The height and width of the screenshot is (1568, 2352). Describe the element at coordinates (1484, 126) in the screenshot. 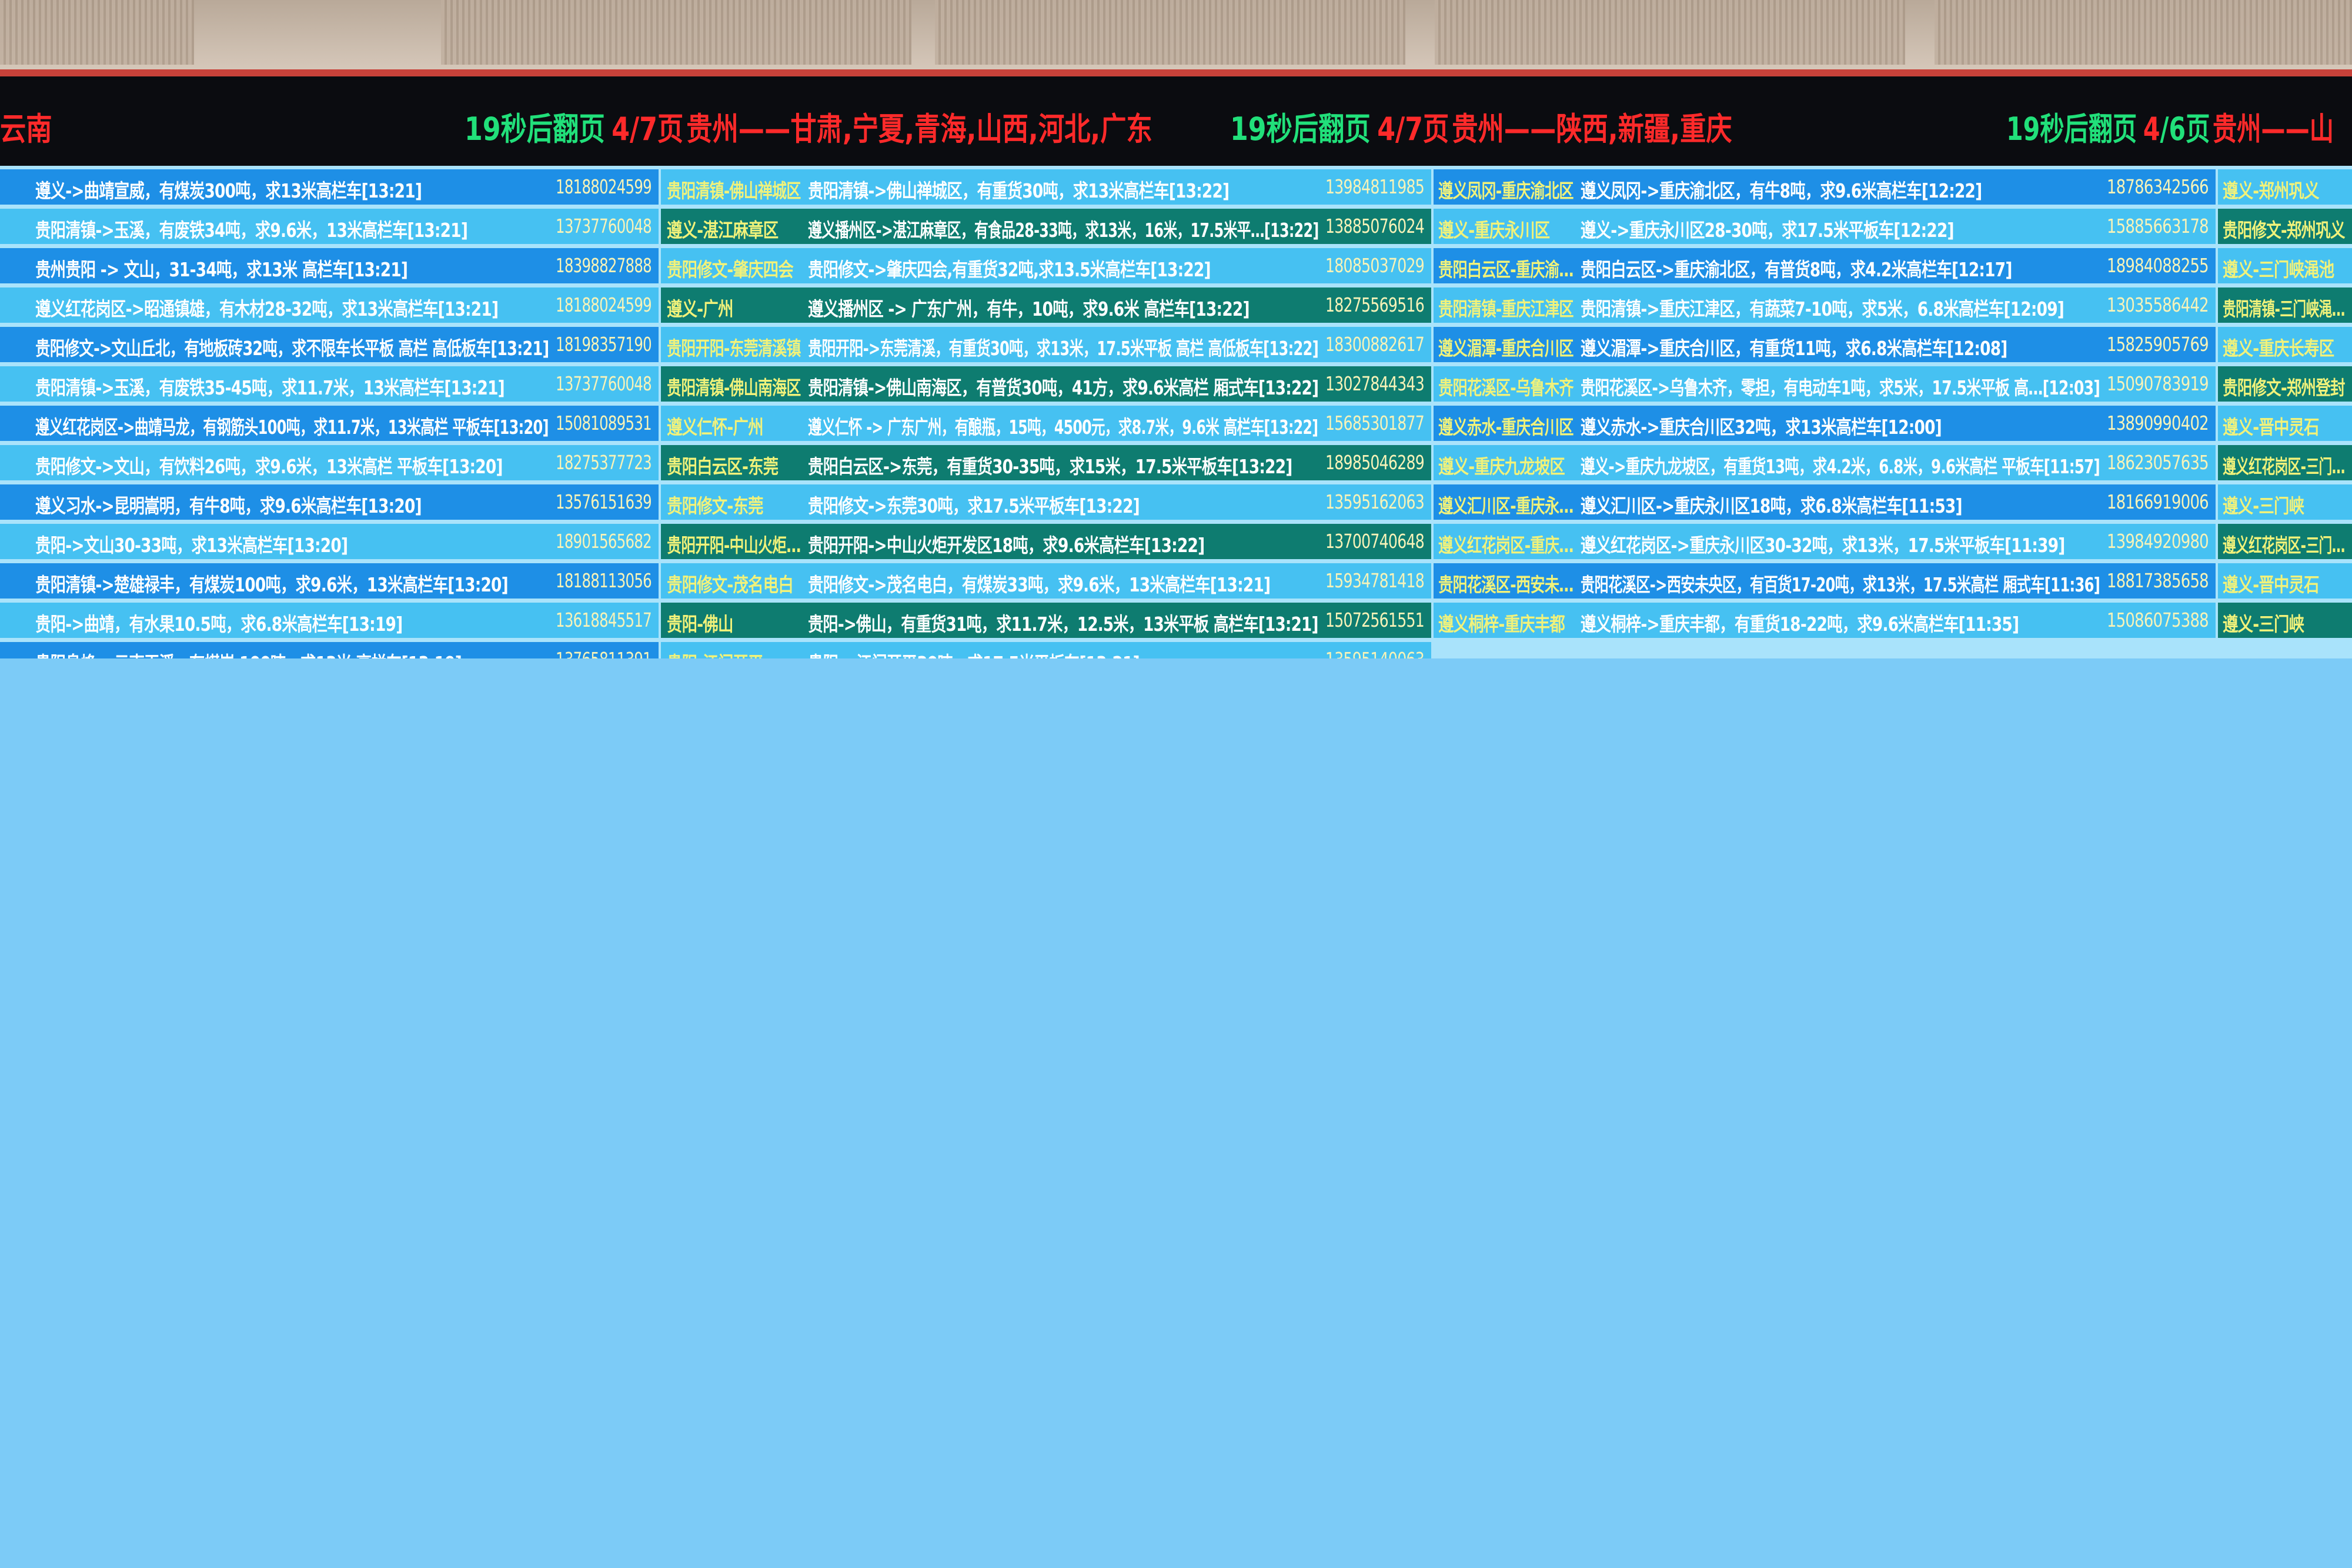

I see `header-group: 19秒后翻页 4/7页贵州——陕西,新疆,重庆` at that location.